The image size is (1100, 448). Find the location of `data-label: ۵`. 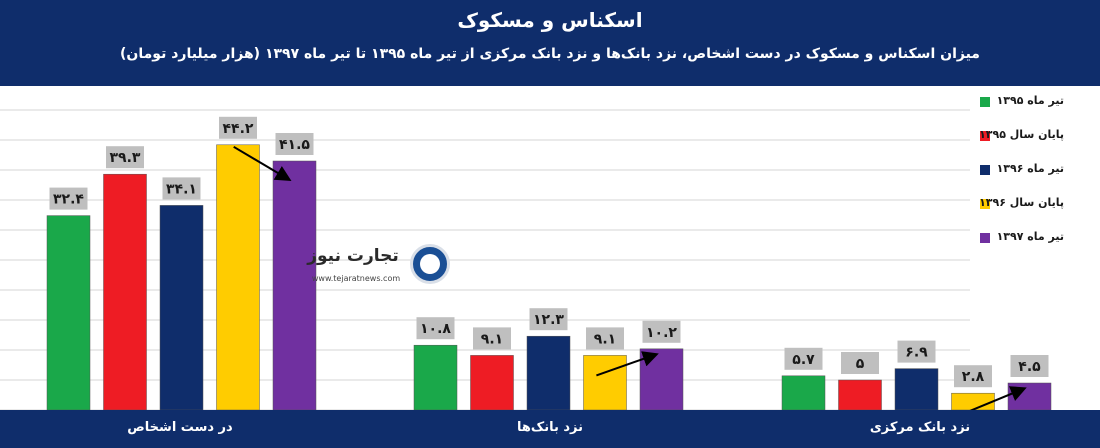

data-label: ۵ is located at coordinates (860, 364).